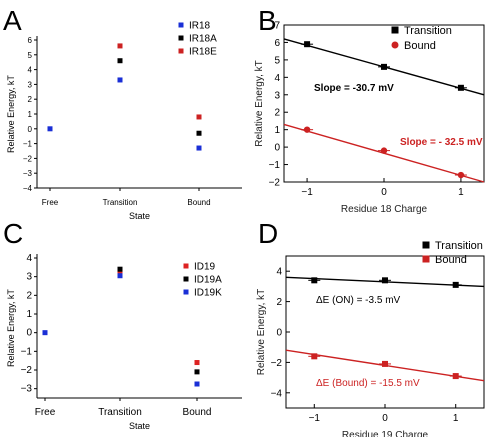 Image resolution: width=500 pixels, height=437 pixels. What do you see at coordinates (277, 26) in the screenshot?
I see `y-tick-label: 7` at bounding box center [277, 26].